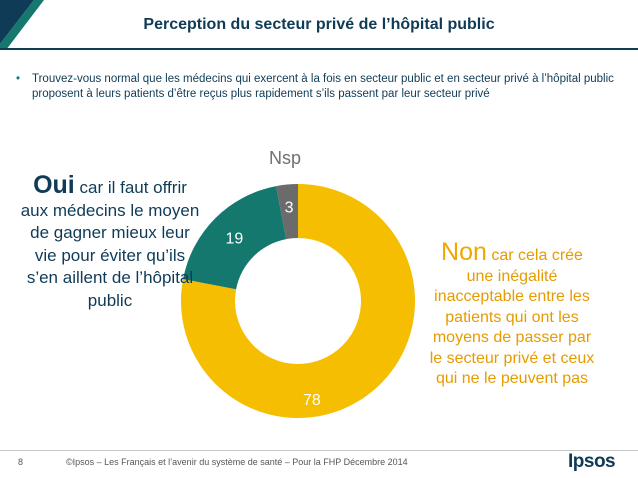 The width and height of the screenshot is (638, 478). Describe the element at coordinates (21, 462) in the screenshot. I see `page-number: 8` at that location.